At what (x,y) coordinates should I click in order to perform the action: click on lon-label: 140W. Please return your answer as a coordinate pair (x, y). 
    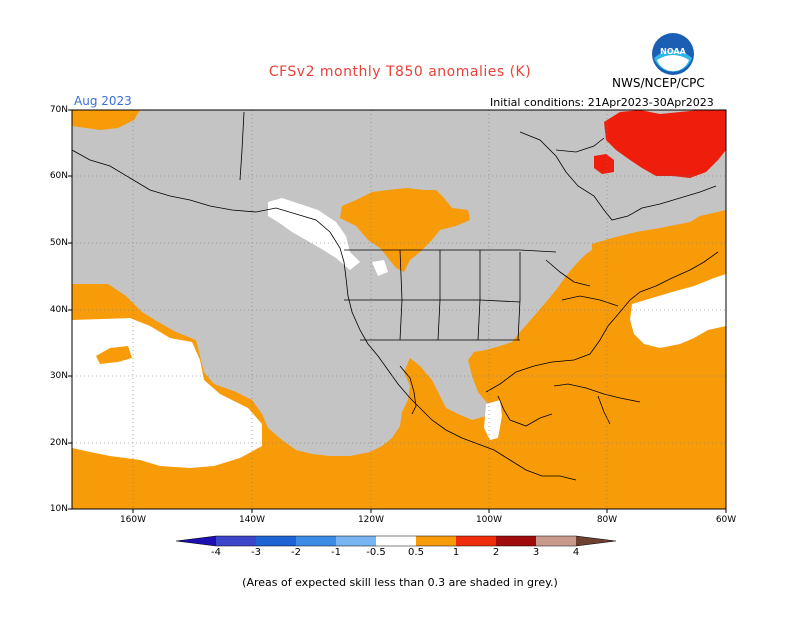
    Looking at the image, I should click on (252, 520).